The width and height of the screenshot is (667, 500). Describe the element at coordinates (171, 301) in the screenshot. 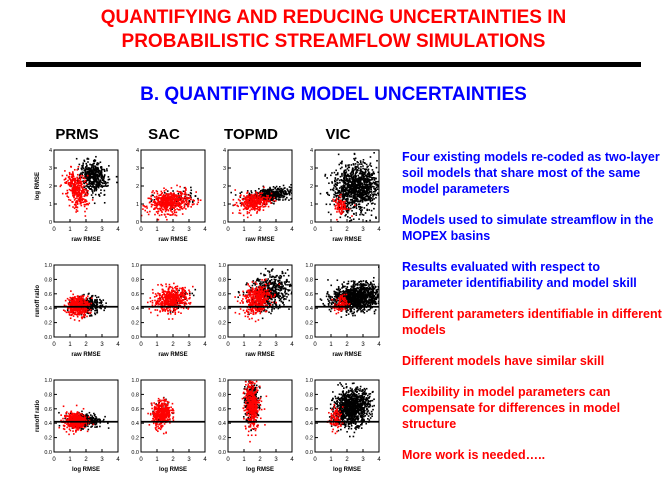

I see `point-cloud` at that location.